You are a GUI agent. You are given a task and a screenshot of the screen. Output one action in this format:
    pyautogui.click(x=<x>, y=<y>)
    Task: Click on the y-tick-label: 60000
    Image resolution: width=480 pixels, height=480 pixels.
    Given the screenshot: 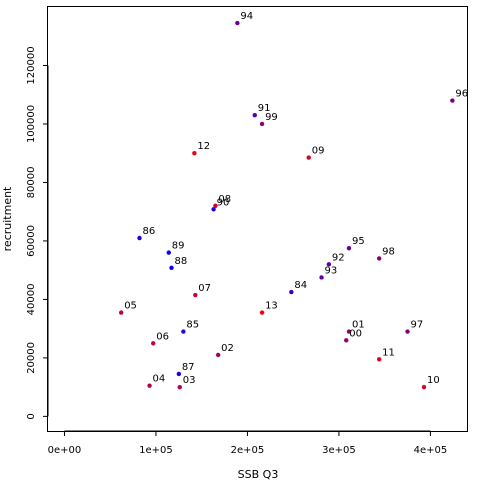 What is the action you would take?
    pyautogui.click(x=31, y=241)
    